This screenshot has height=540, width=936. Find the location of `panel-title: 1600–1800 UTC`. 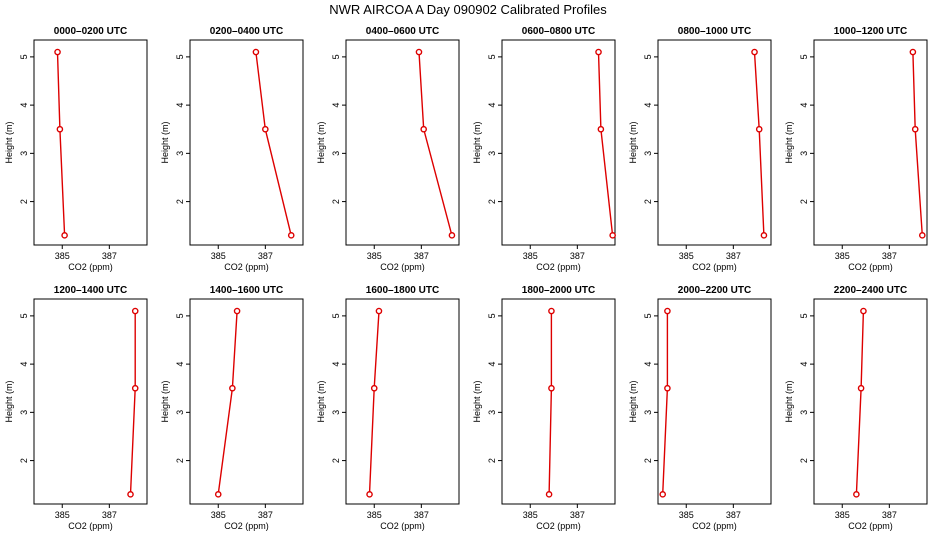

panel-title: 1600–1800 UTC is located at coordinates (402, 290).